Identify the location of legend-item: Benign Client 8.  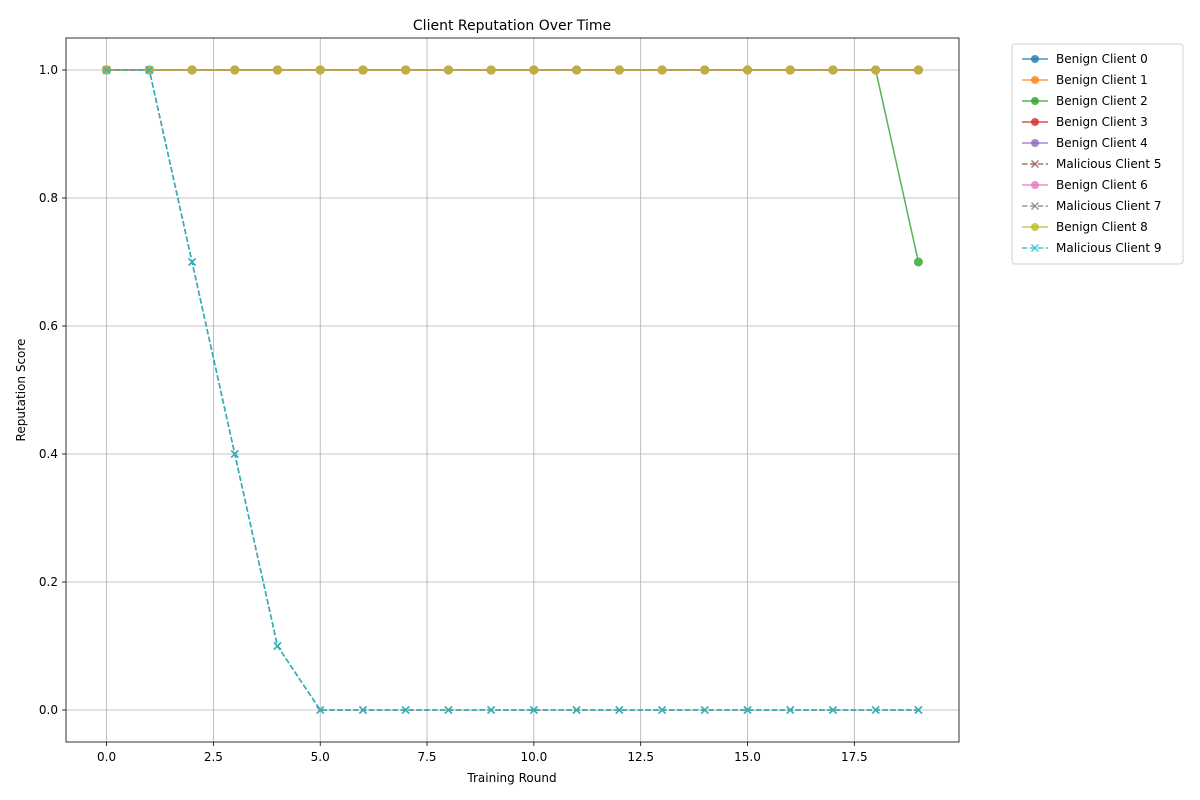
(1085, 227).